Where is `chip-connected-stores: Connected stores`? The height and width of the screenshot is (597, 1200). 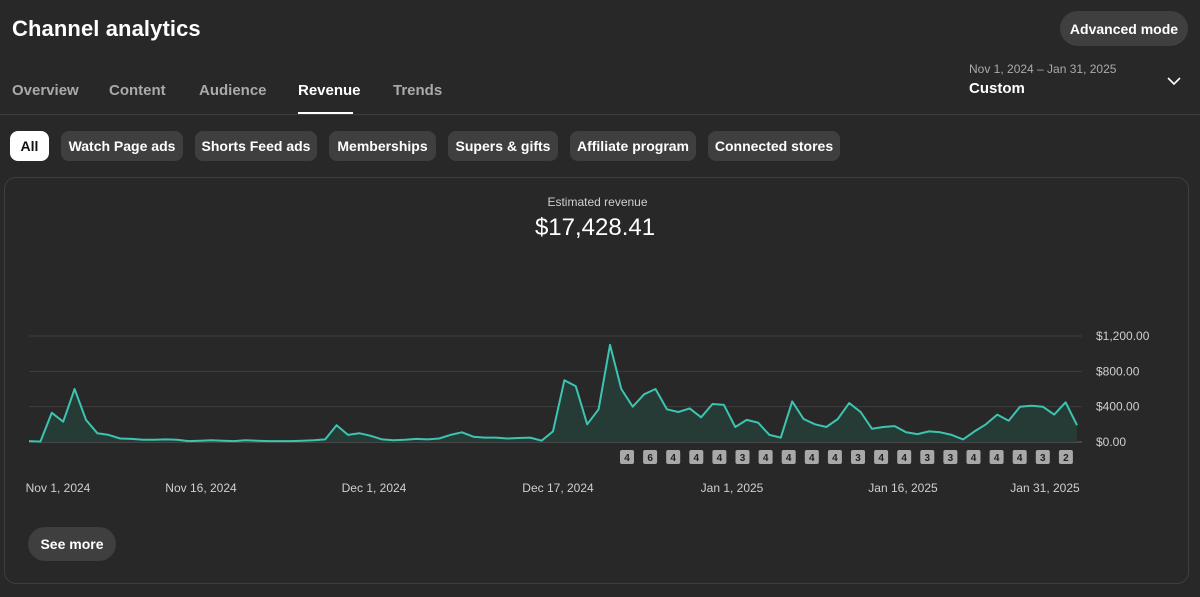 chip-connected-stores: Connected stores is located at coordinates (774, 146).